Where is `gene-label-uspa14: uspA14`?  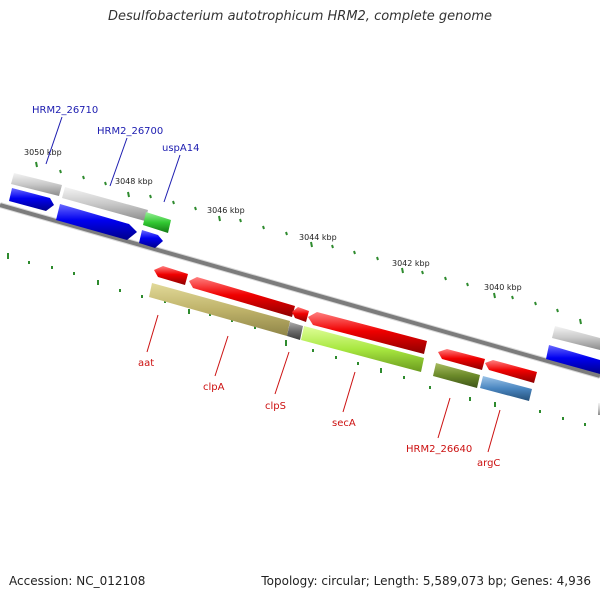
gene-label-uspa14: uspA14 is located at coordinates (180, 148).